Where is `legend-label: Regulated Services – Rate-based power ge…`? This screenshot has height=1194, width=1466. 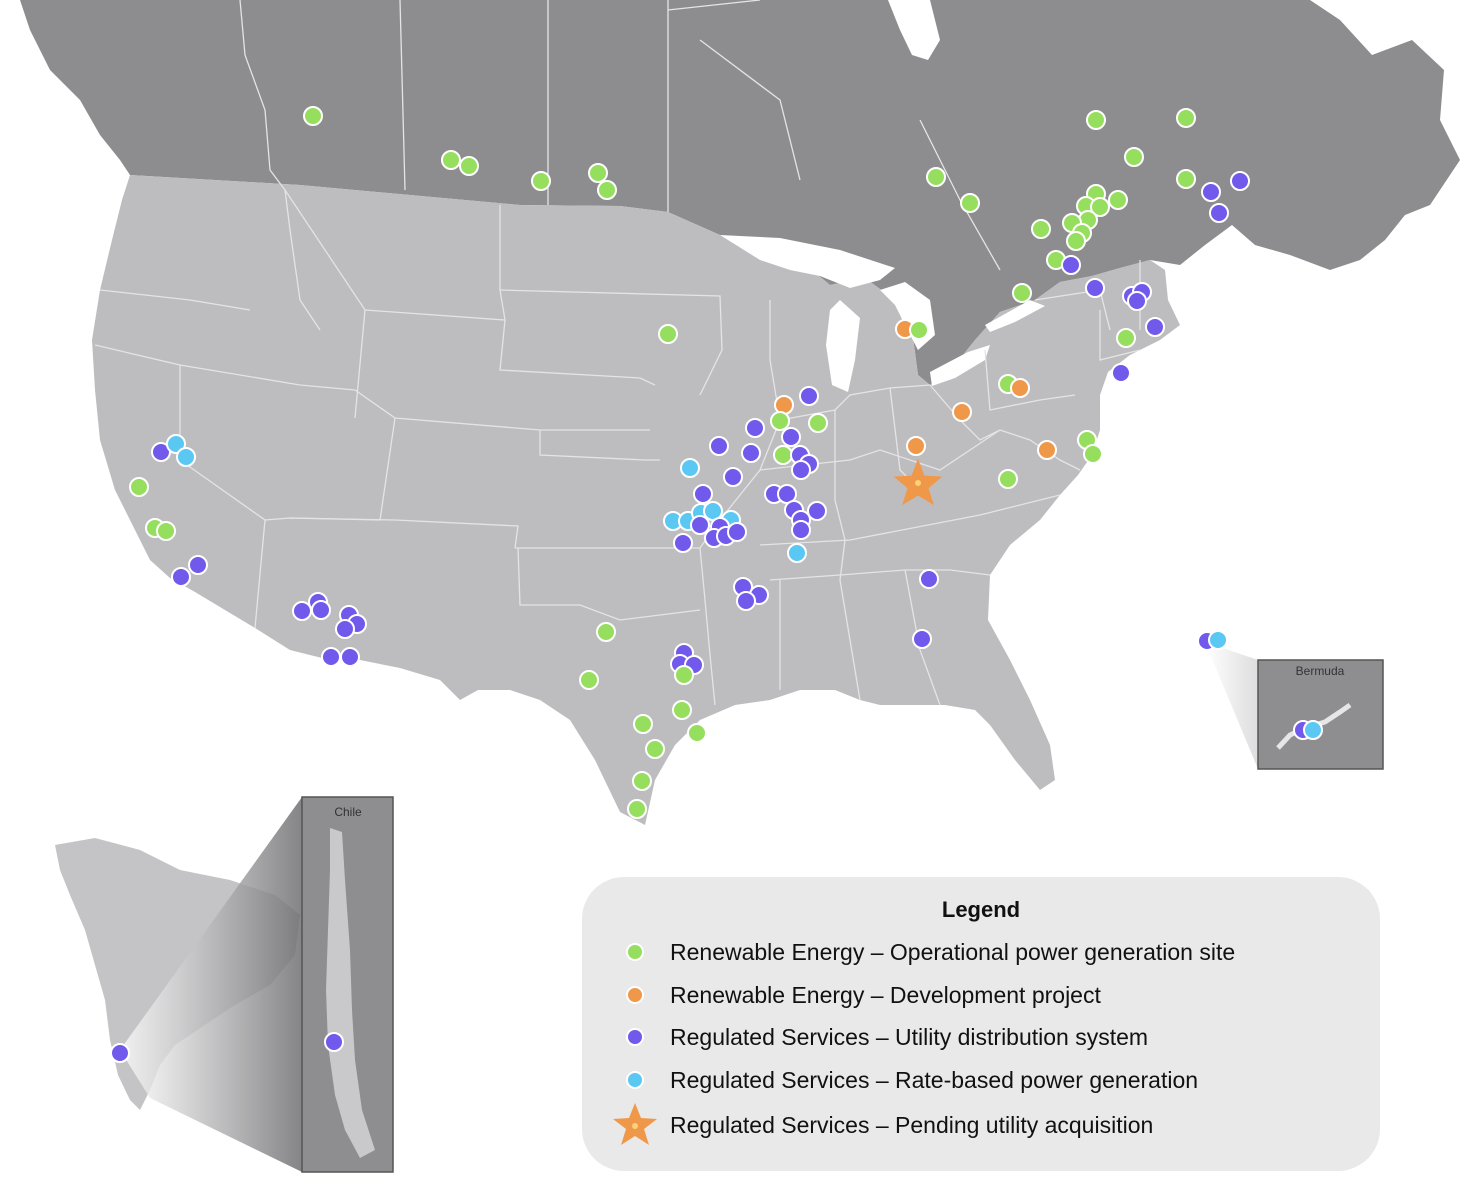 legend-label: Regulated Services – Rate-based power ge… is located at coordinates (934, 1079).